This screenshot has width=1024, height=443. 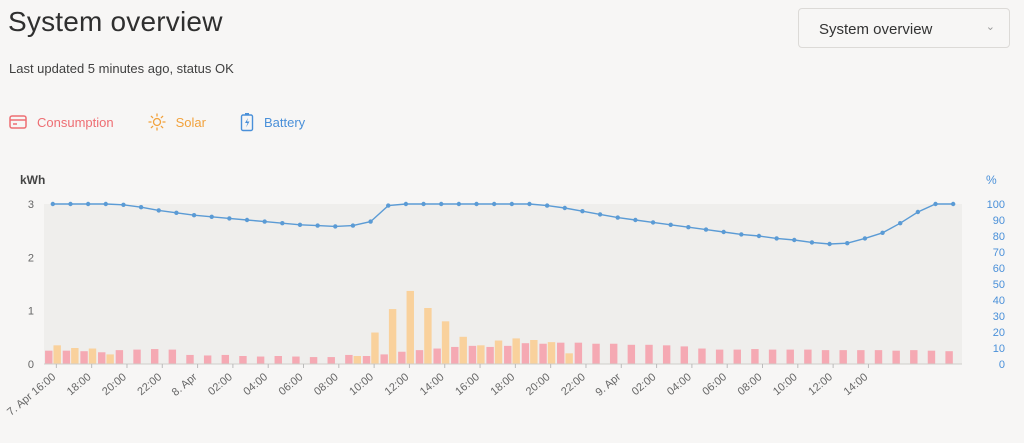 What do you see at coordinates (115, 21) in the screenshot?
I see `page-title: System overview` at bounding box center [115, 21].